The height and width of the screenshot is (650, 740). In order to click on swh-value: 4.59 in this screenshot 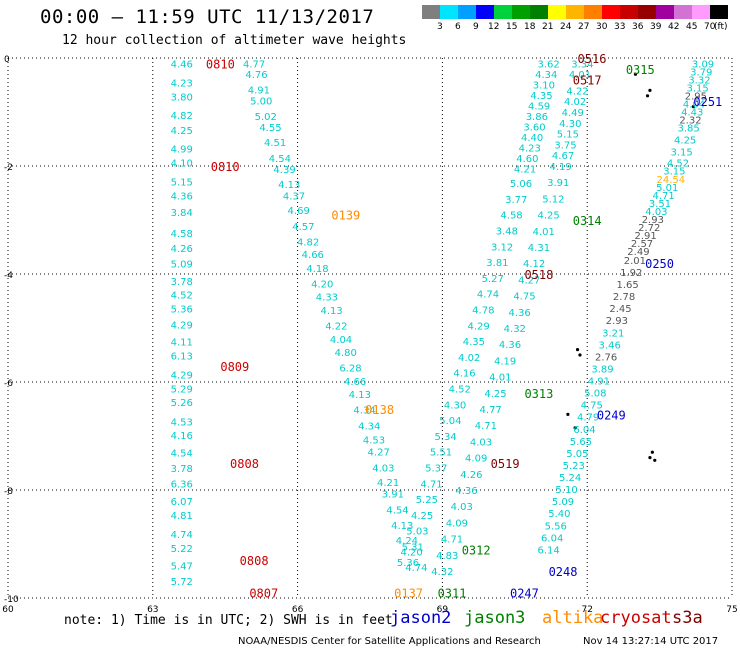, I will do `click(539, 107)`.